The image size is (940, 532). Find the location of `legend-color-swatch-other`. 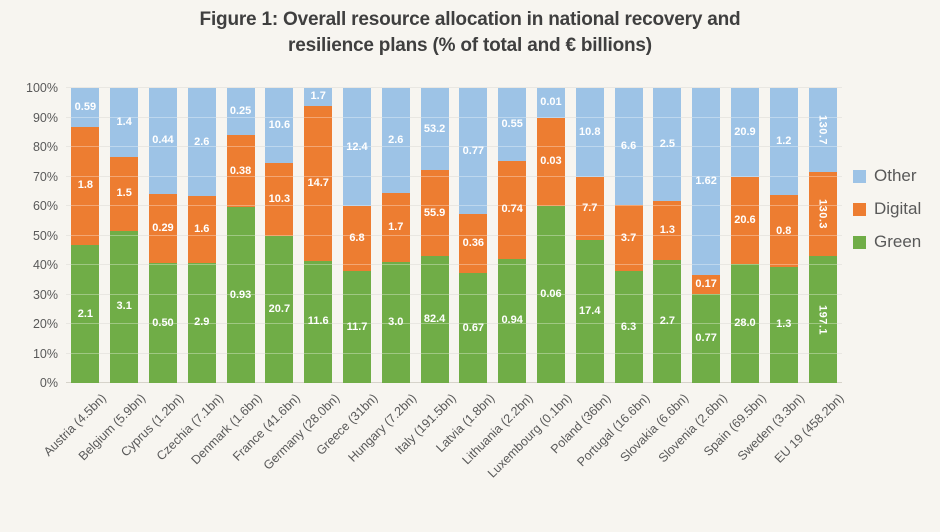

legend-color-swatch-other is located at coordinates (859, 176).